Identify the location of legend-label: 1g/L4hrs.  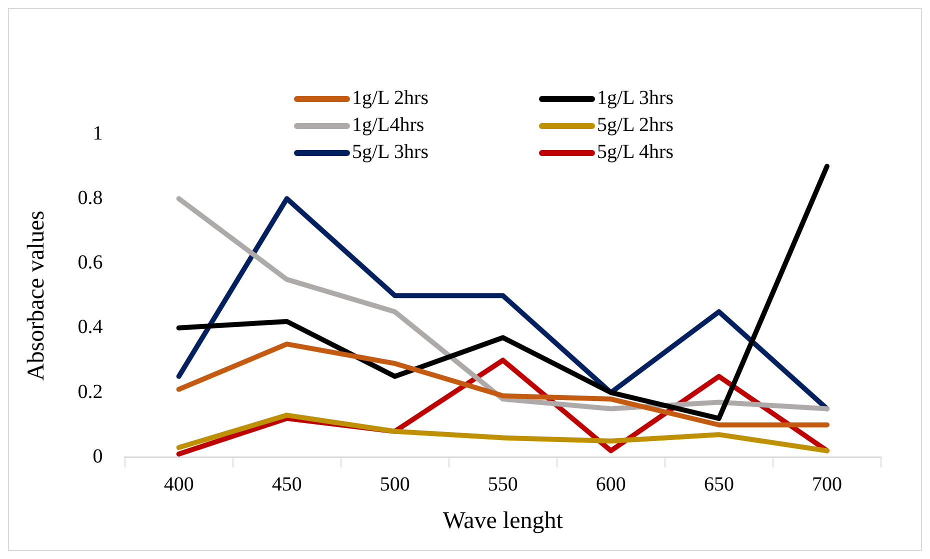
(388, 125).